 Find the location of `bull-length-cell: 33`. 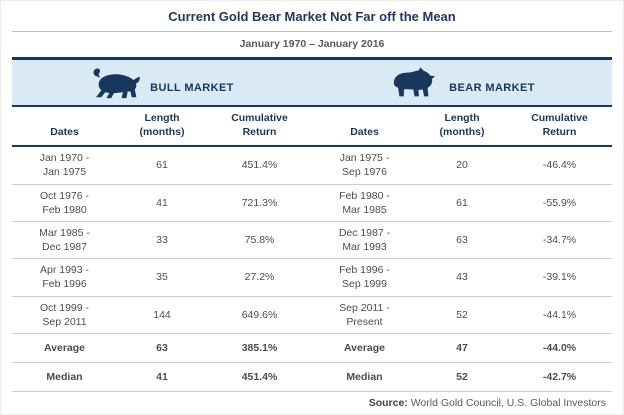

bull-length-cell: 33 is located at coordinates (162, 239).